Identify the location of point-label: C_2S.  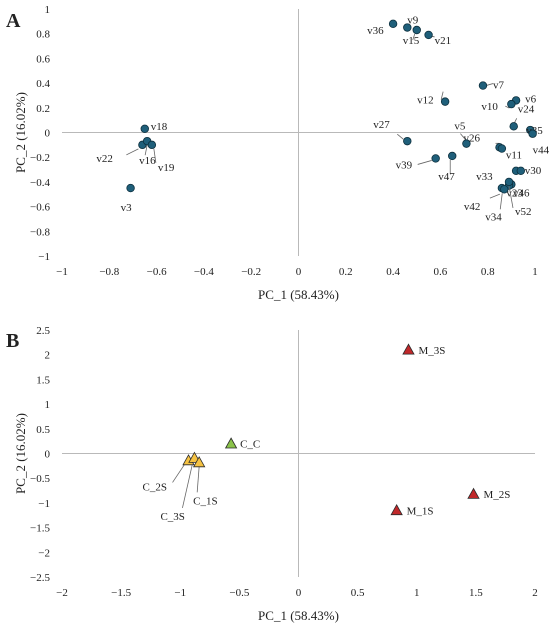
(155, 487).